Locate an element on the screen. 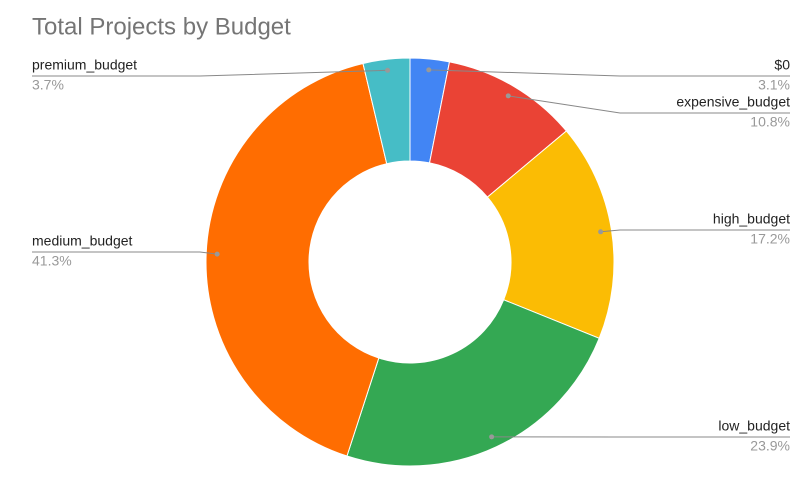 The width and height of the screenshot is (800, 494). legend-label: high_budget is located at coordinates (751, 219).